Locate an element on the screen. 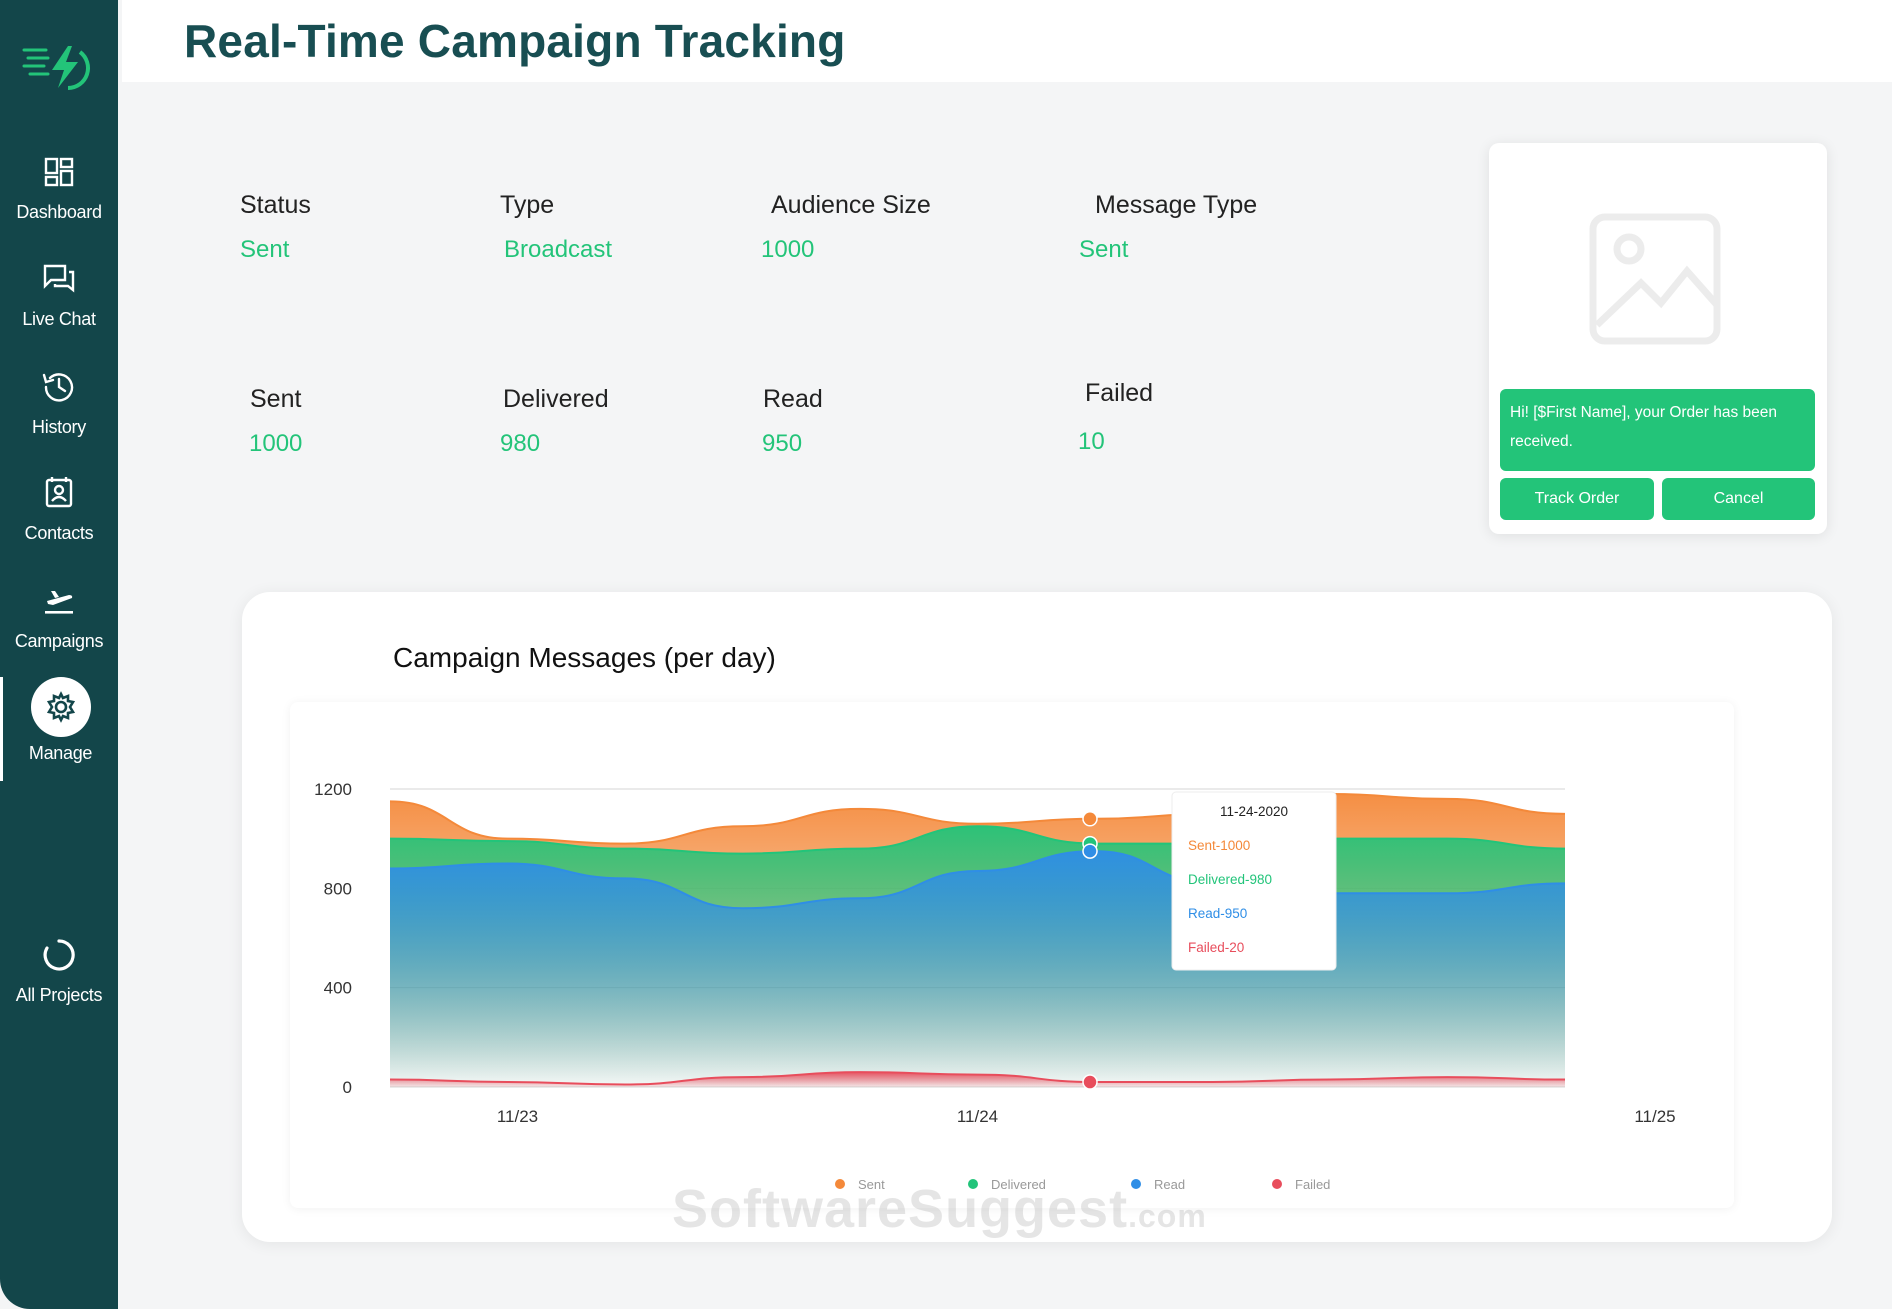 This screenshot has height=1309, width=1892. stat-value: Broadcast is located at coordinates (558, 249).